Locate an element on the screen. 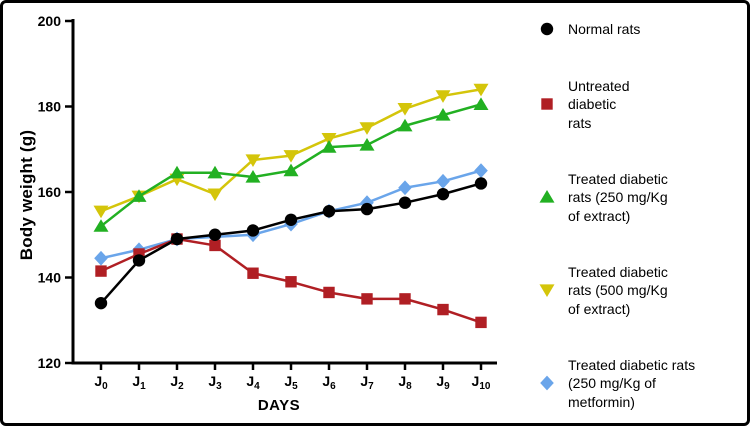  x-tick-label: J2 is located at coordinates (177, 382).